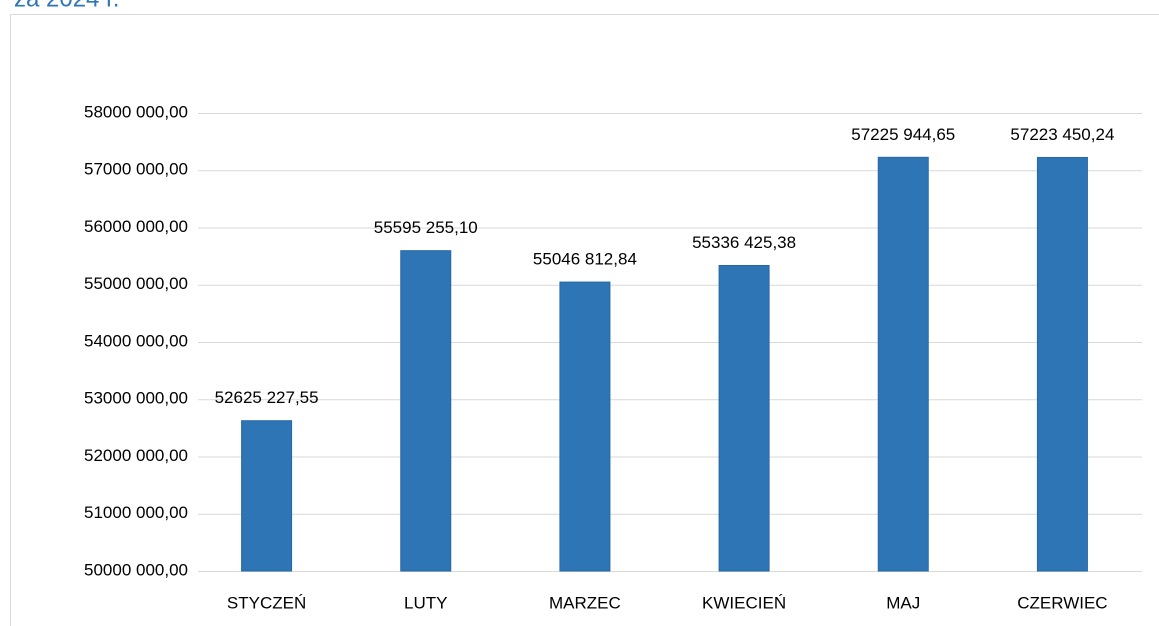 Image resolution: width=1159 pixels, height=626 pixels. Describe the element at coordinates (585, 602) in the screenshot. I see `x-tick-label: MARZEC` at that location.